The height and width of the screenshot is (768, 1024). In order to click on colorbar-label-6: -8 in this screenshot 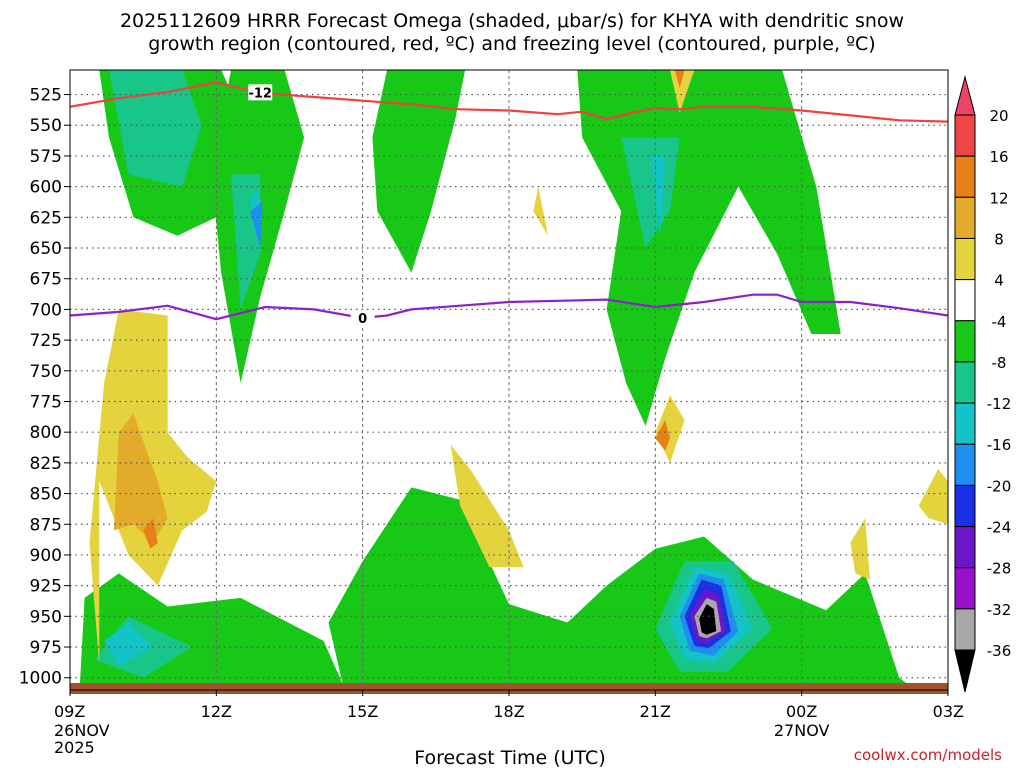, I will do `click(999, 363)`.